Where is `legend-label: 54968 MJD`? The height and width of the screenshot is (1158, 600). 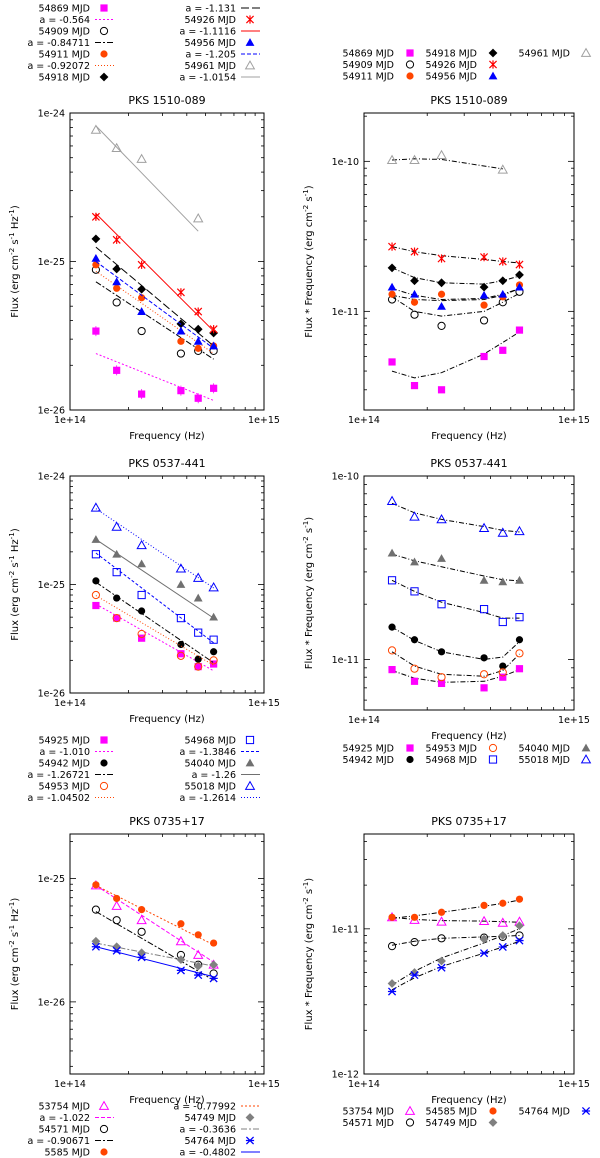
legend-label: 54968 MJD is located at coordinates (451, 760).